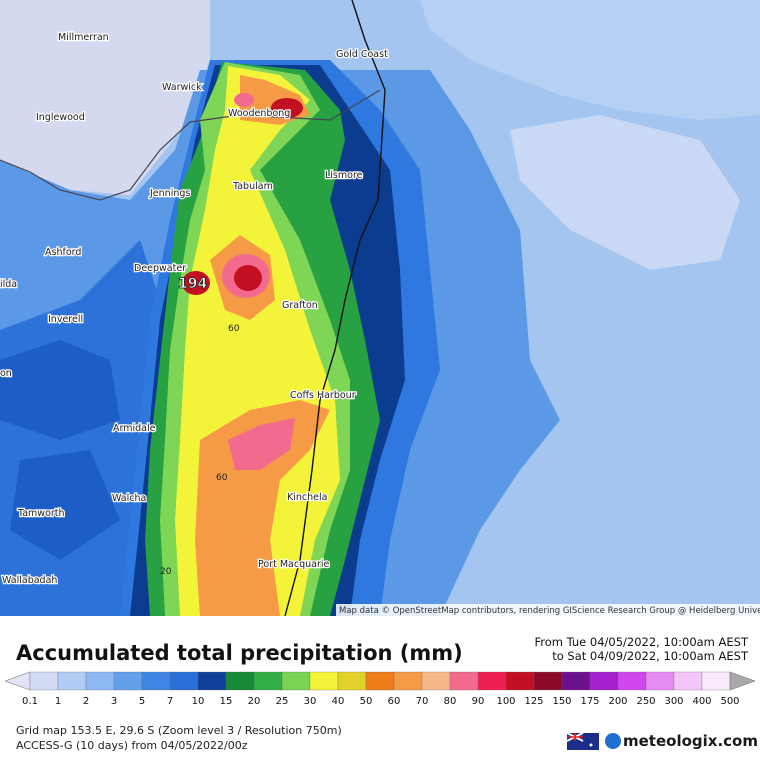  I want to click on colorbar-label: 50, so click(366, 701).